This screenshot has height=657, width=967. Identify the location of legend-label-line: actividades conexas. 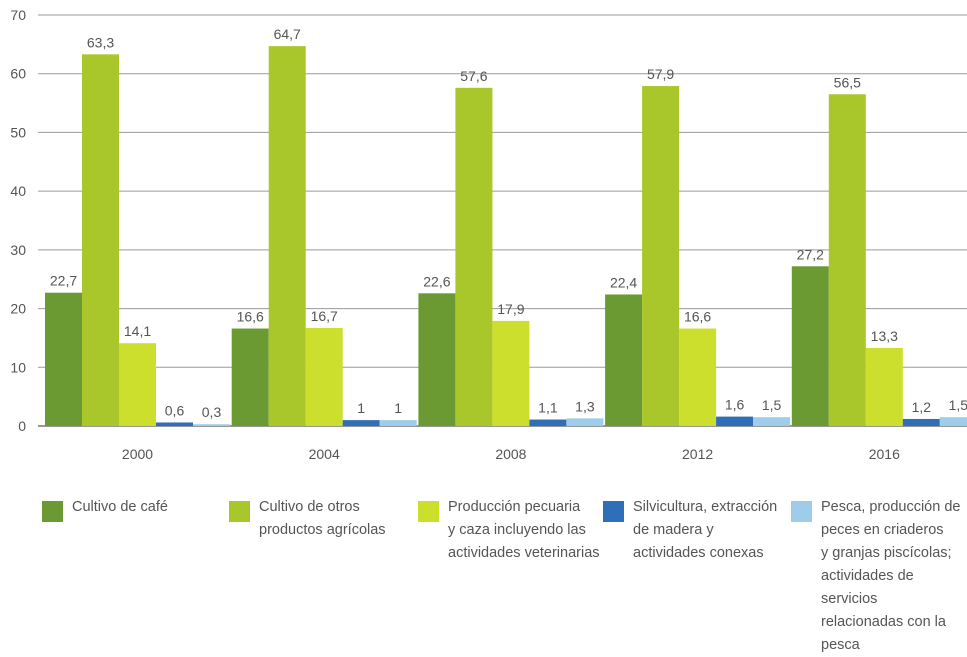
(698, 553).